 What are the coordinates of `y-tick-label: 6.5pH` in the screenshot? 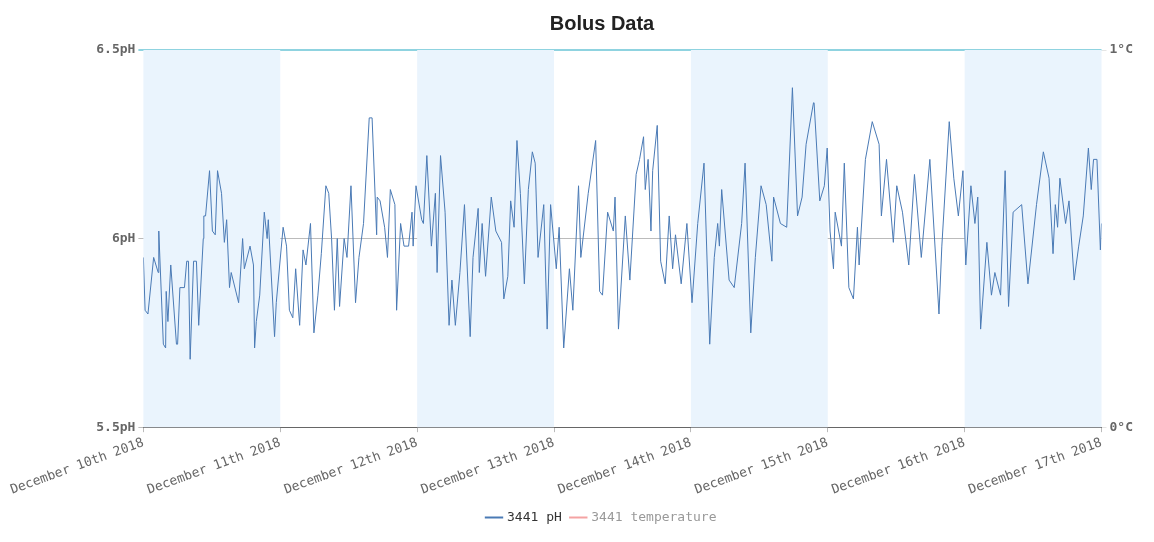 It's located at (116, 49).